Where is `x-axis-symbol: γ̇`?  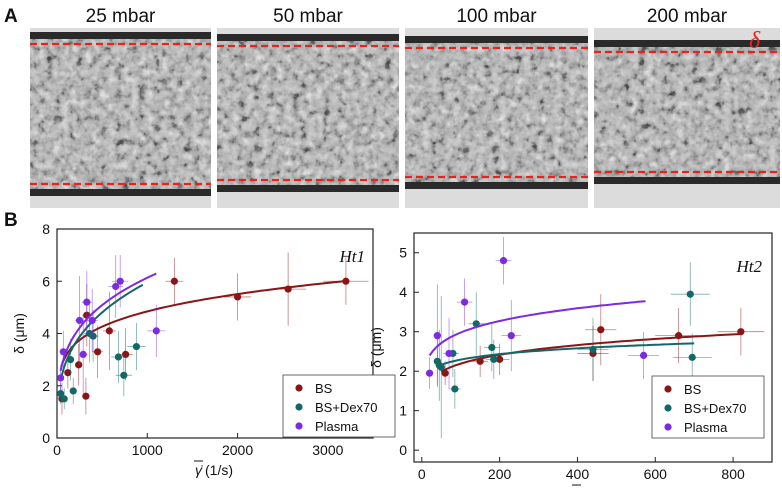 x-axis-symbol: γ̇ is located at coordinates (577, 487).